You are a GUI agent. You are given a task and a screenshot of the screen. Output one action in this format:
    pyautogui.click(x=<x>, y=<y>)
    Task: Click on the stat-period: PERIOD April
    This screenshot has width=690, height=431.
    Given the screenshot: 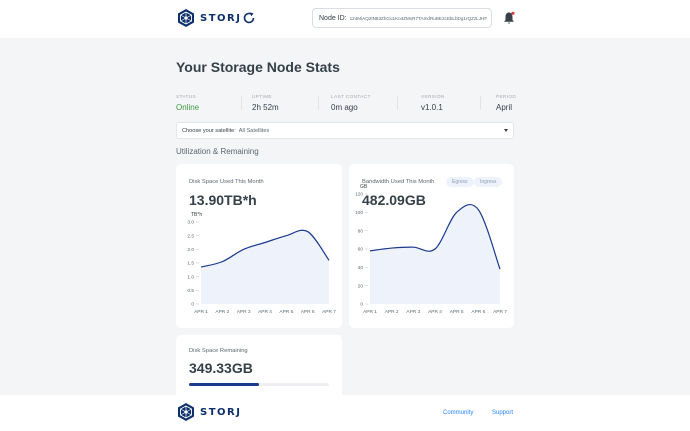 What is the action you would take?
    pyautogui.click(x=506, y=103)
    